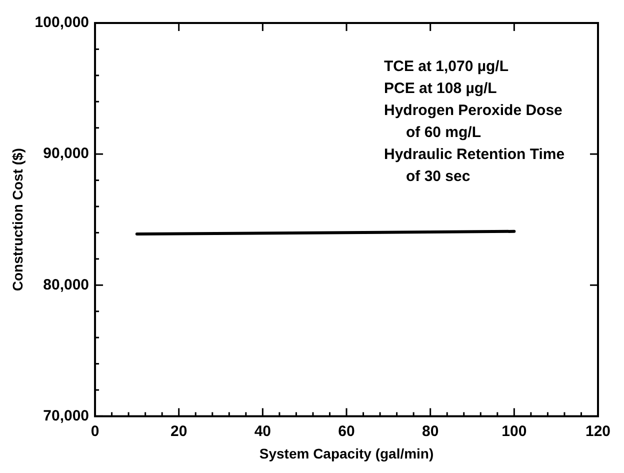 This screenshot has width=624, height=473. What do you see at coordinates (346, 431) in the screenshot?
I see `x-tick-label: 60` at bounding box center [346, 431].